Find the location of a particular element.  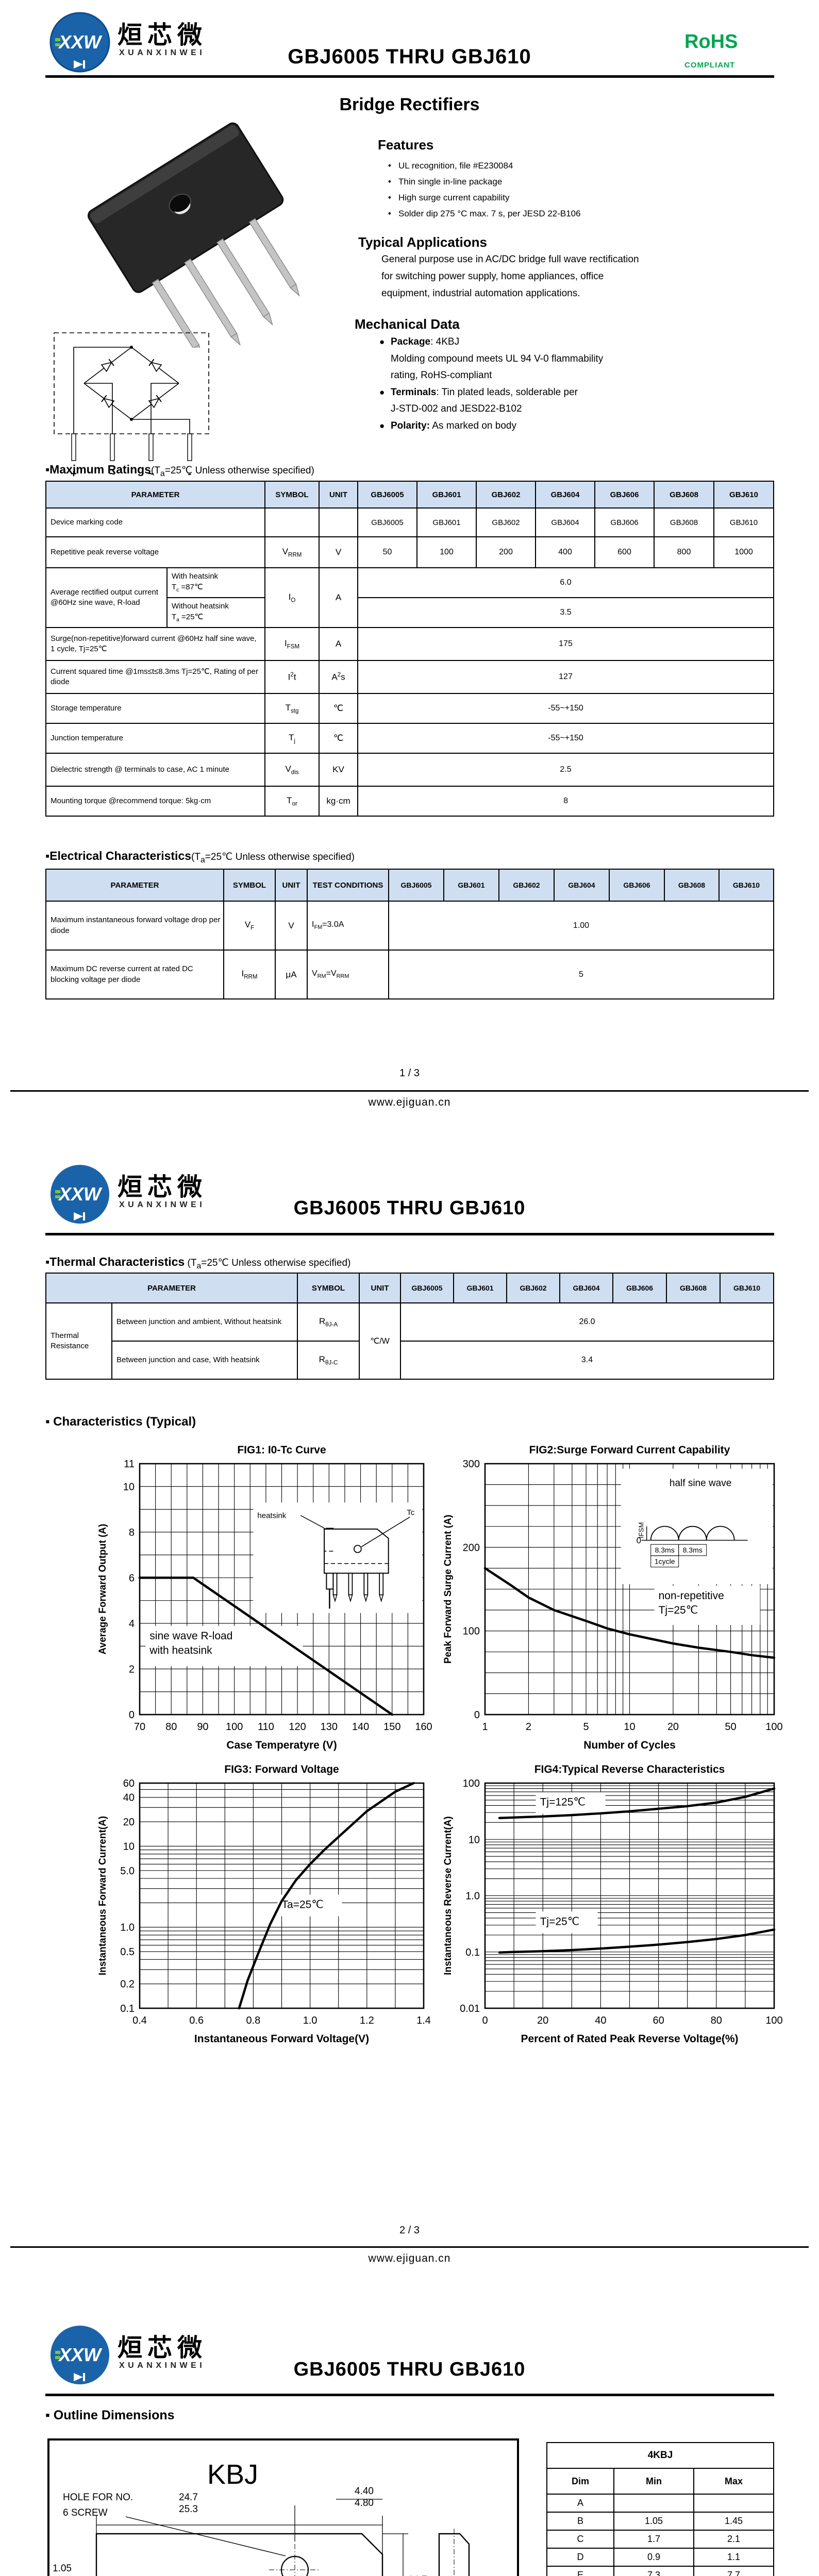

dim-letter: A is located at coordinates (580, 2503).